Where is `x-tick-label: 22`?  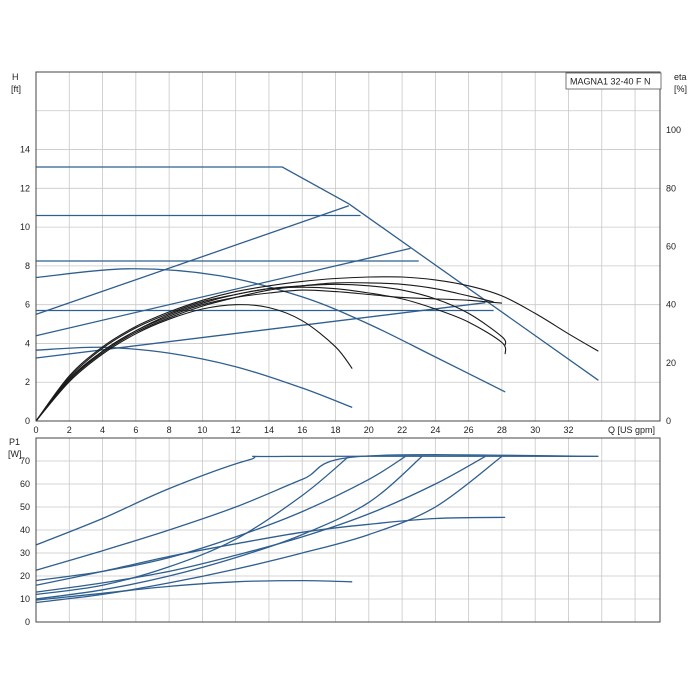 x-tick-label: 22 is located at coordinates (402, 430).